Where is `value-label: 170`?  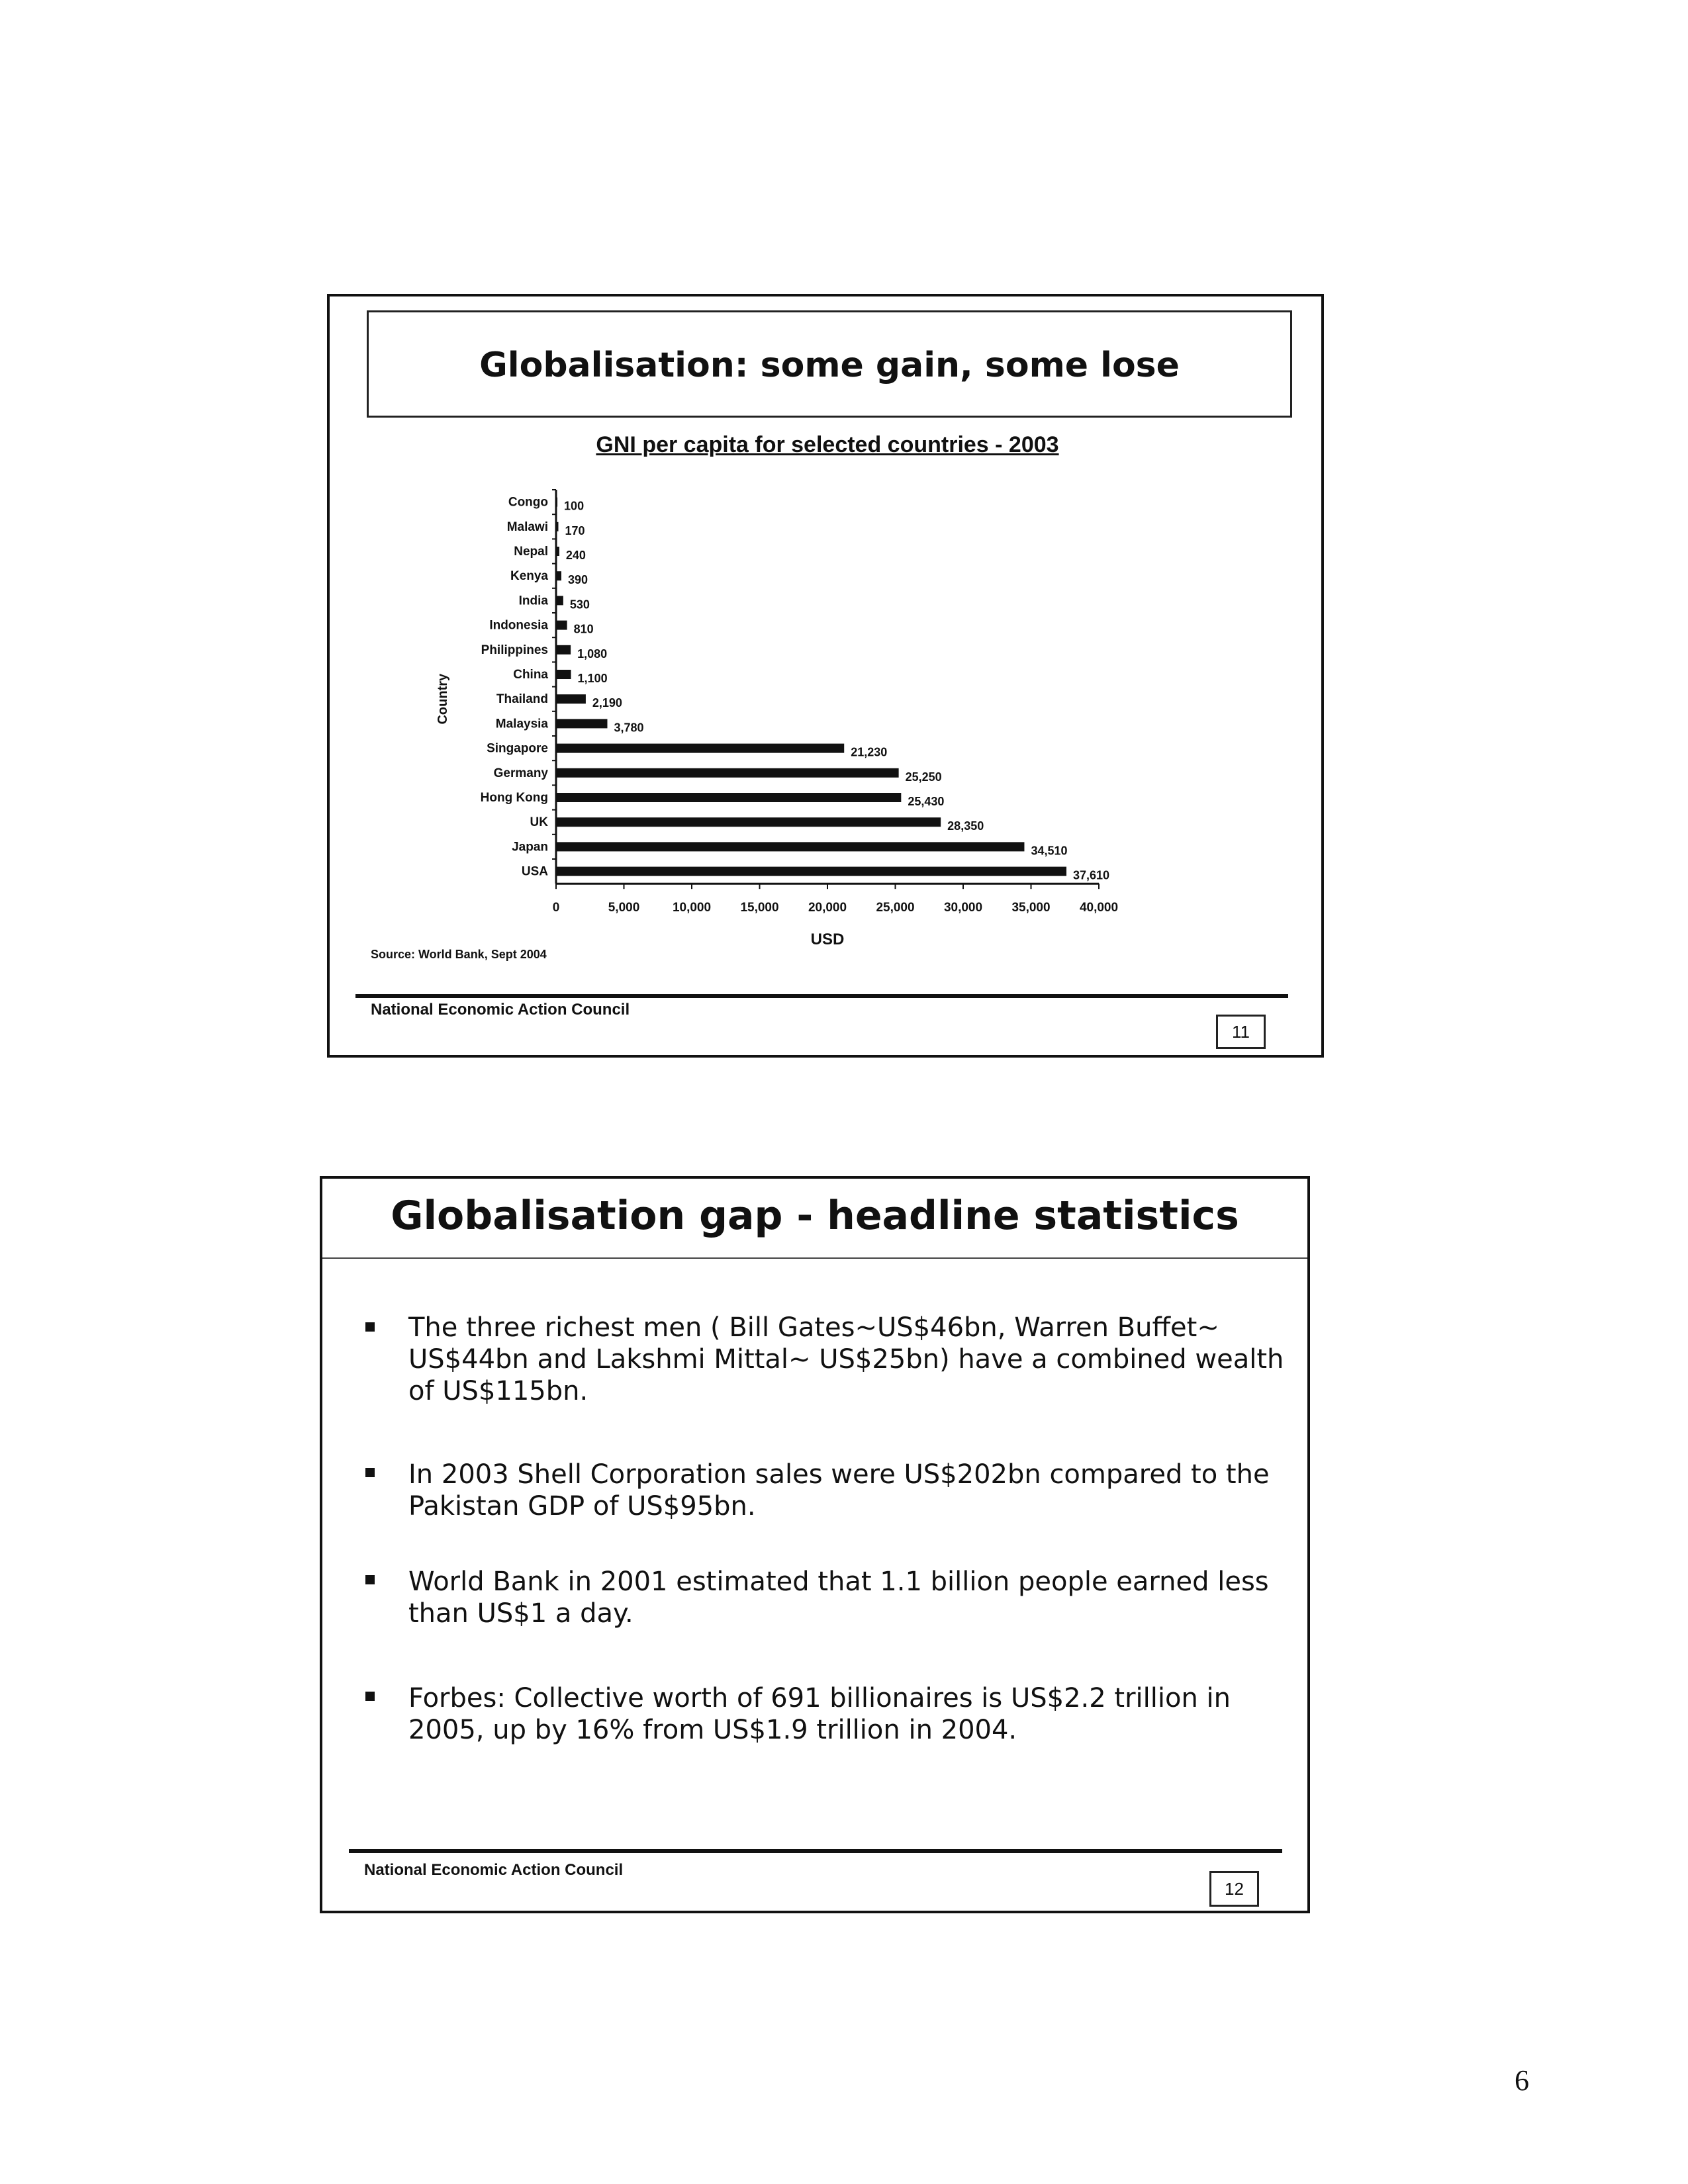 value-label: 170 is located at coordinates (575, 530).